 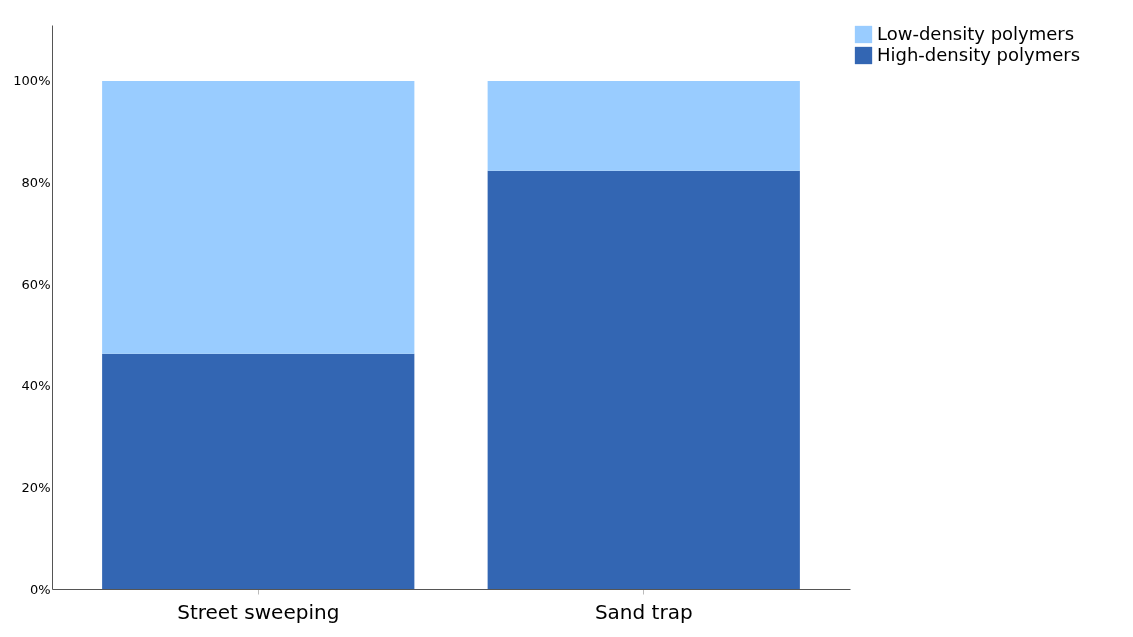 What do you see at coordinates (36, 487) in the screenshot?
I see `y-tick-label: 20%` at bounding box center [36, 487].